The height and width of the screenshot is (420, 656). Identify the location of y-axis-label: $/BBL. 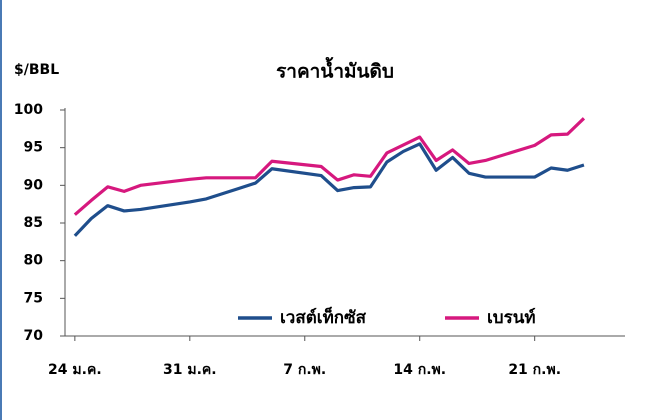
(36, 70).